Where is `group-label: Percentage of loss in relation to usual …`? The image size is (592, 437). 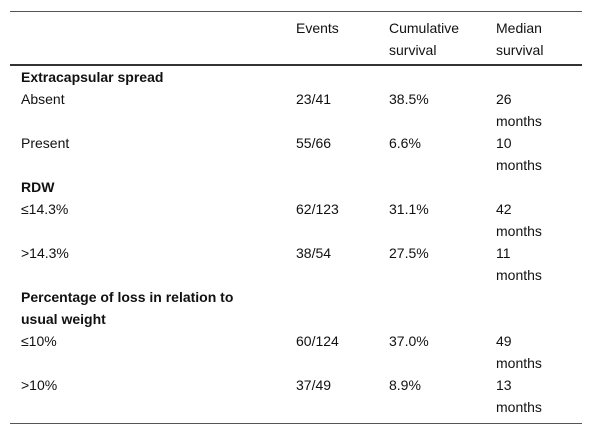 group-label: Percentage of loss in relation to usual … is located at coordinates (127, 308).